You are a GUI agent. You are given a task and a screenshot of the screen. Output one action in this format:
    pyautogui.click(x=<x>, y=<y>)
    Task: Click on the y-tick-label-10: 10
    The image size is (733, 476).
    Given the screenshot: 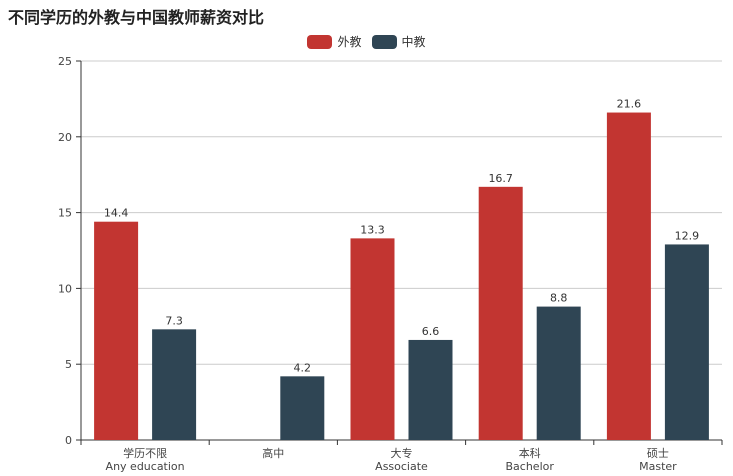 What is the action you would take?
    pyautogui.click(x=65, y=288)
    